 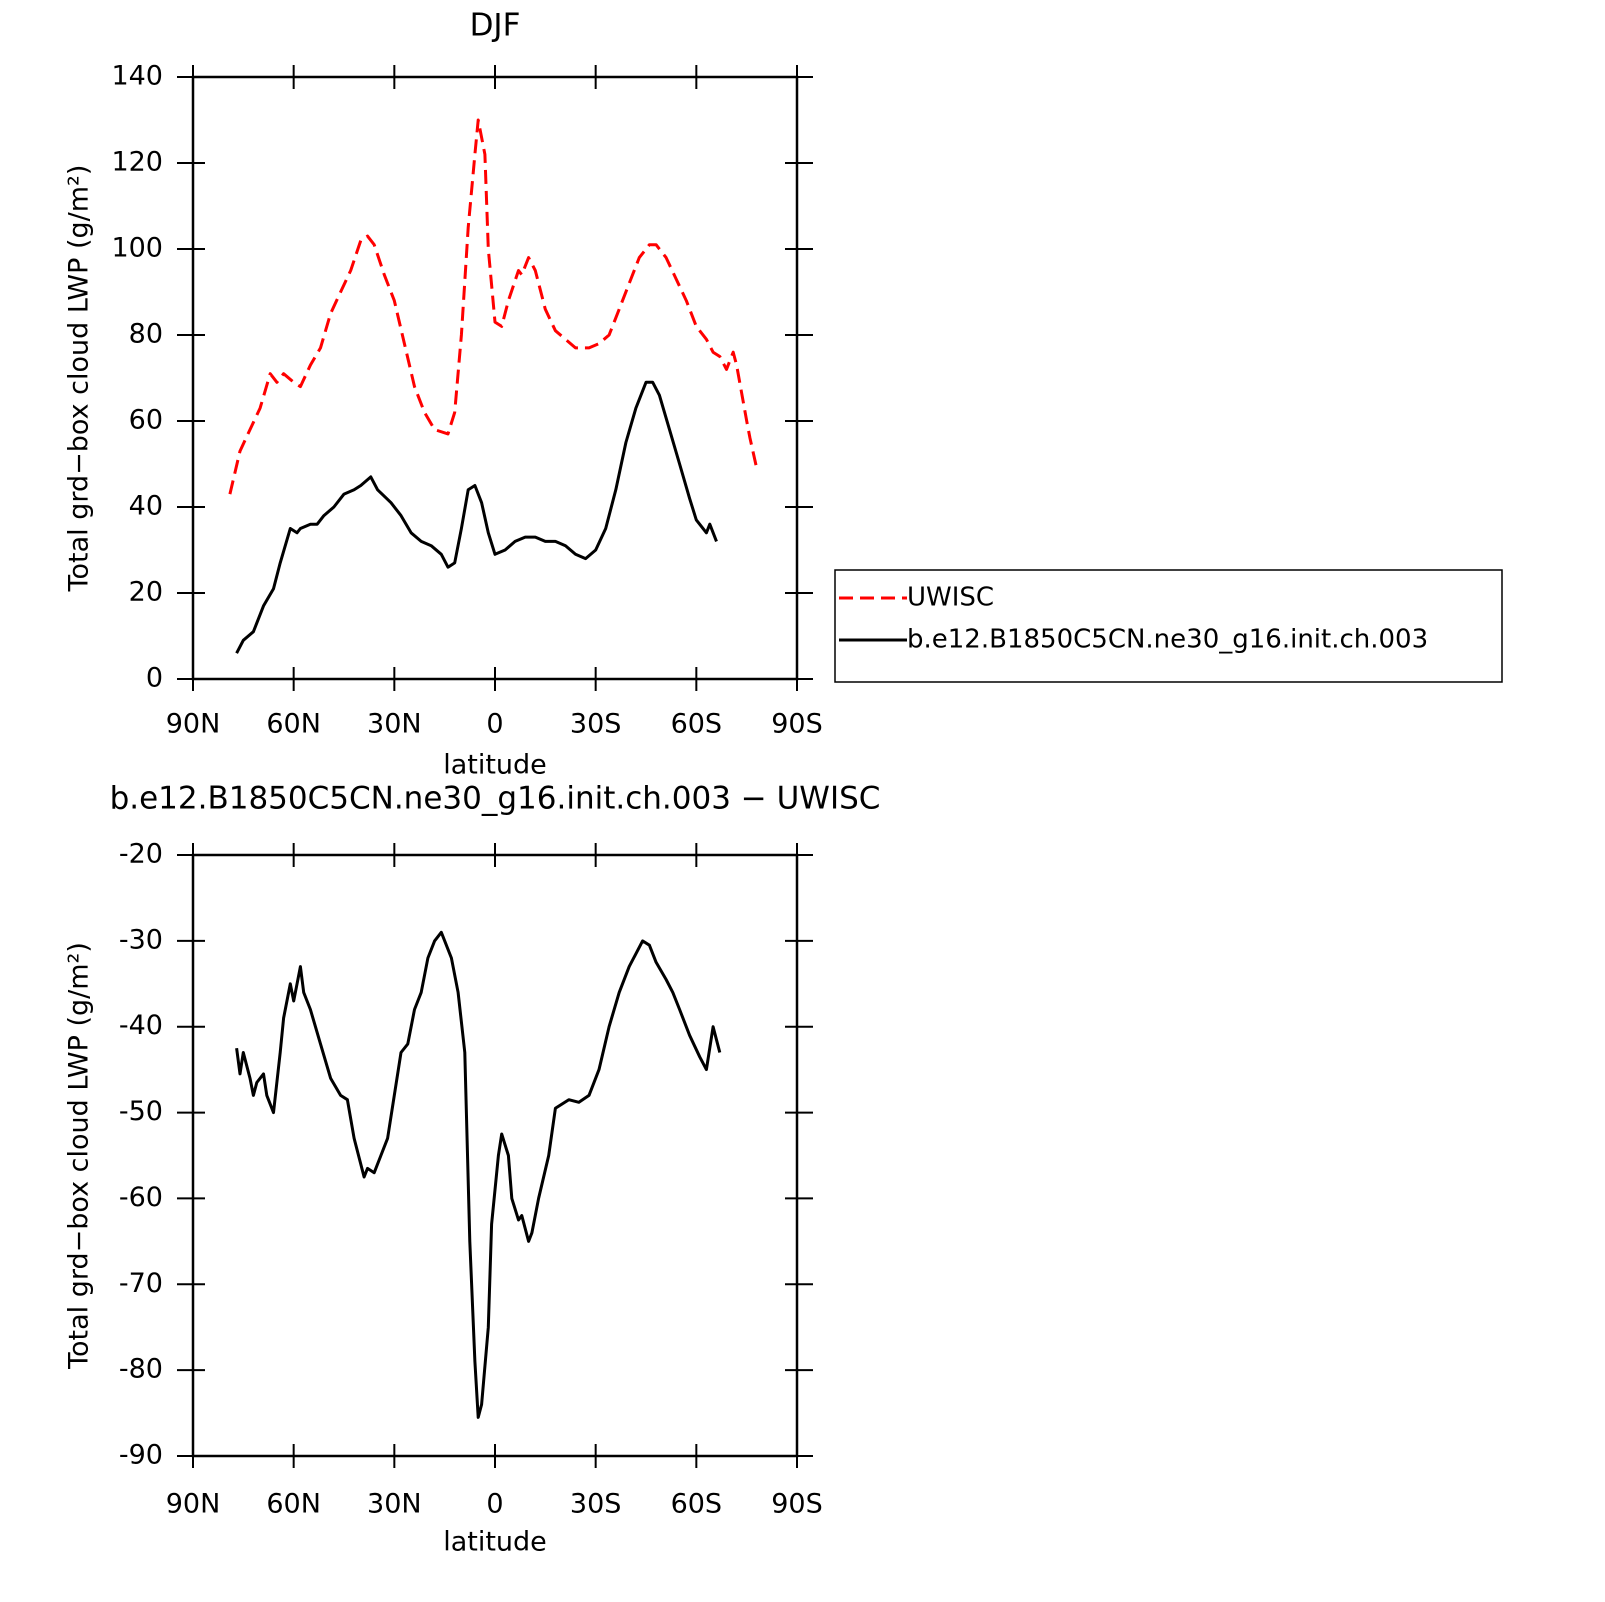 I want to click on y-tick-label: -20, so click(x=141, y=854).